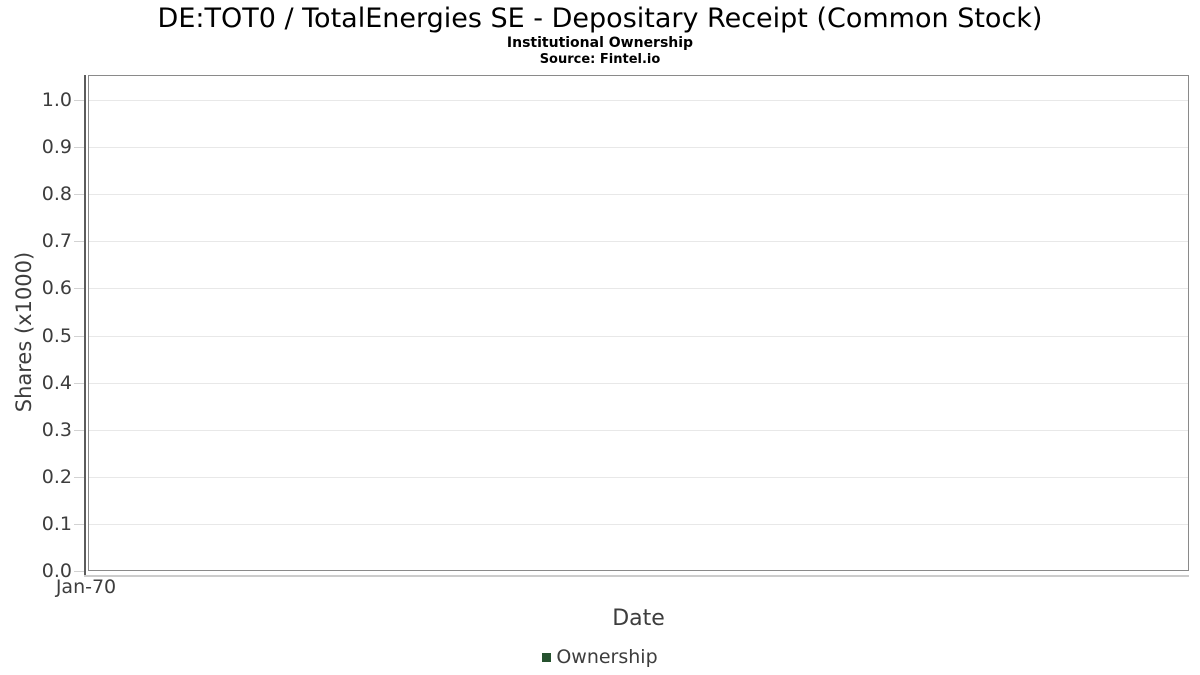 Image resolution: width=1200 pixels, height=675 pixels. Describe the element at coordinates (56, 100) in the screenshot. I see `y-tick-label: 1.0` at that location.